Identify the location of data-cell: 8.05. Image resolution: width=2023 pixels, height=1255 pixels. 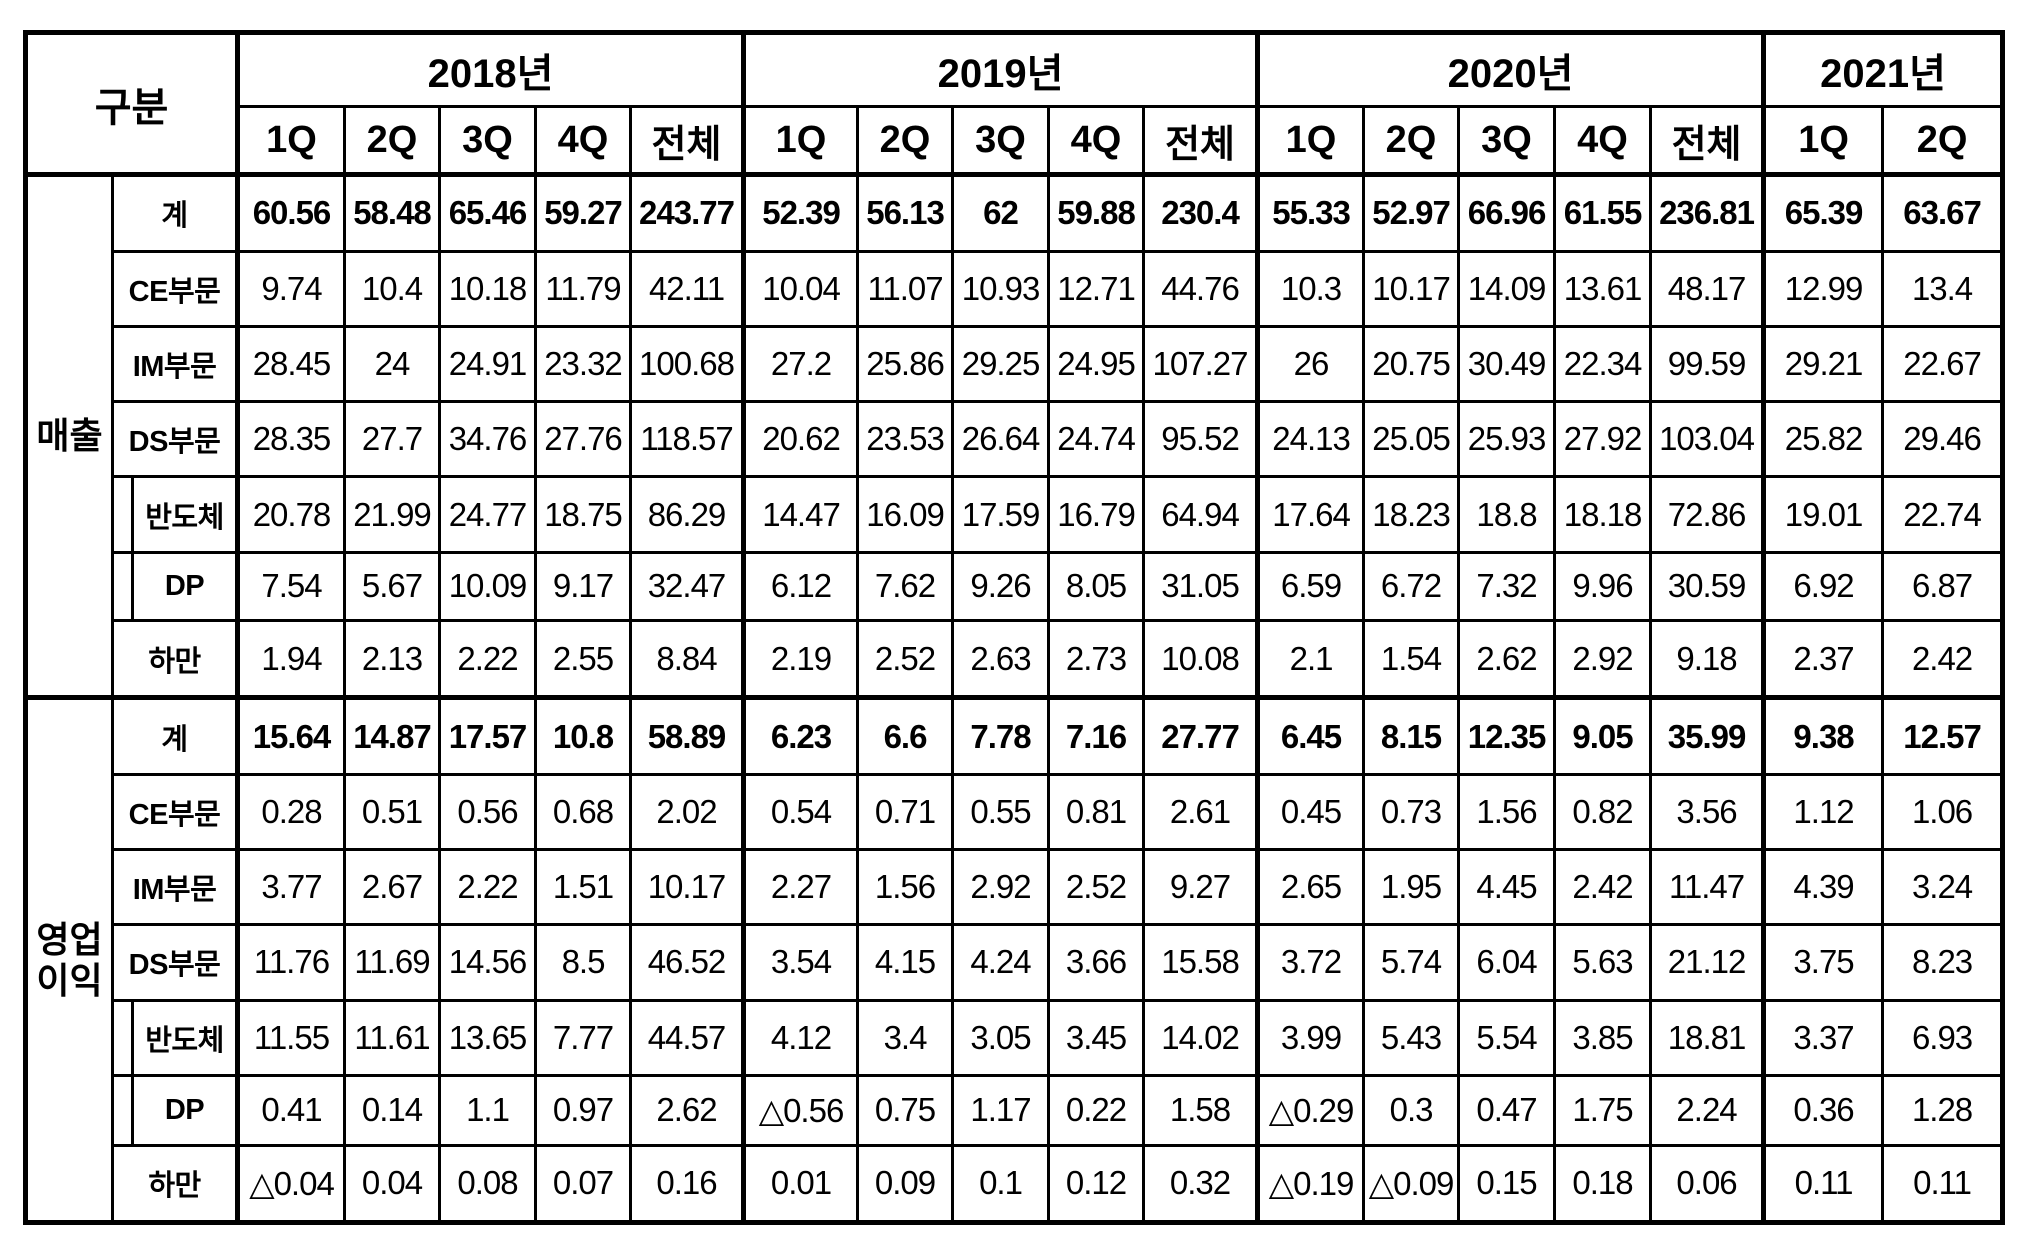
(1096, 586).